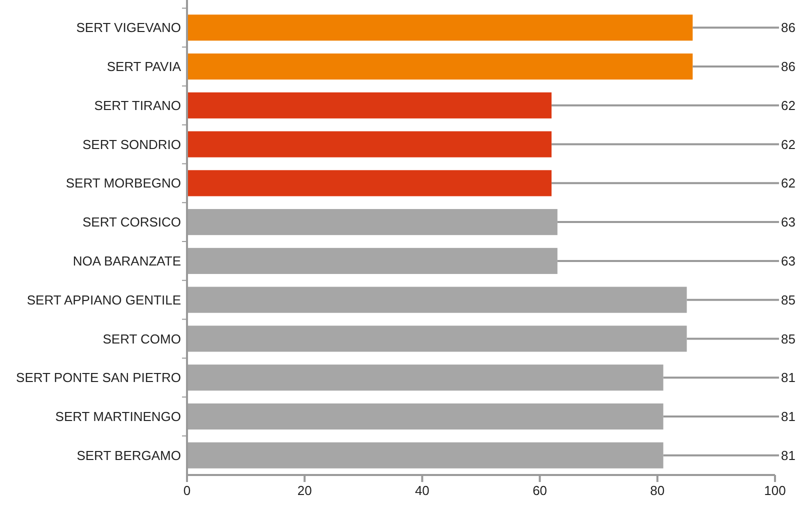 The width and height of the screenshot is (802, 505). I want to click on y-tick-label: SERT COMO, so click(141, 338).